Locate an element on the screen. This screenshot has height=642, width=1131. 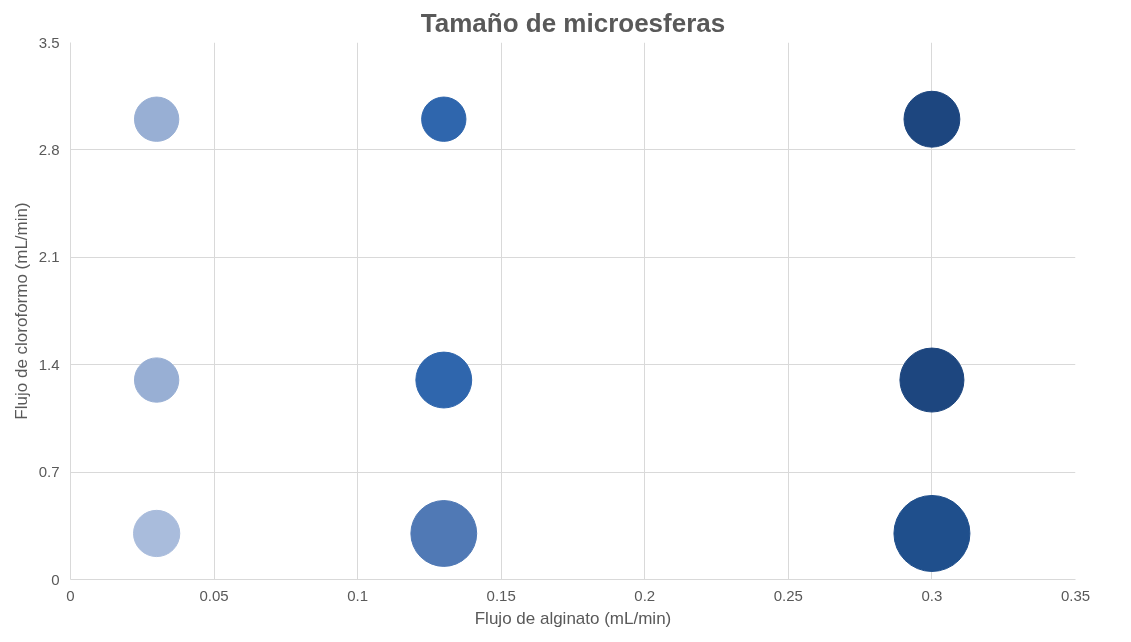
y-tick-label: 0 is located at coordinates (55, 579).